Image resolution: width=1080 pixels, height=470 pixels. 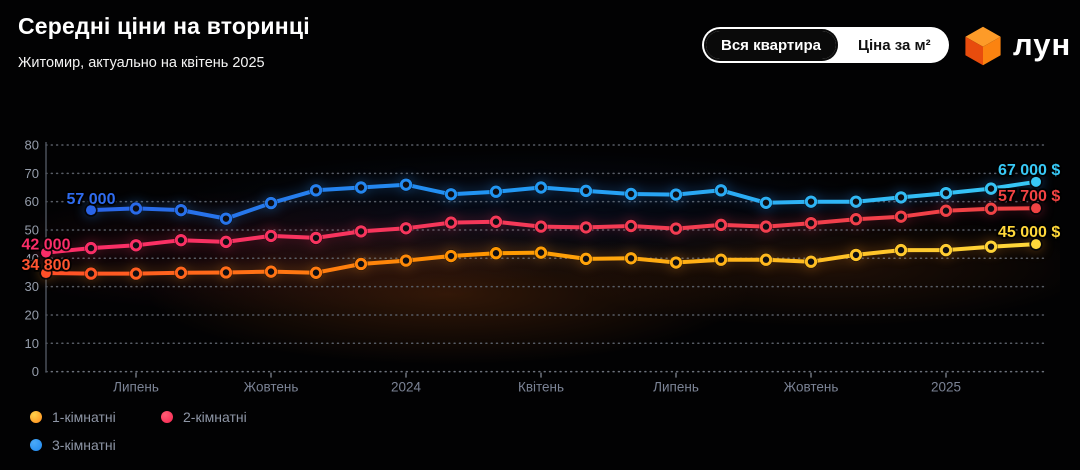 I want to click on legend-label-2k: 2-кімнатні, so click(x=215, y=417).